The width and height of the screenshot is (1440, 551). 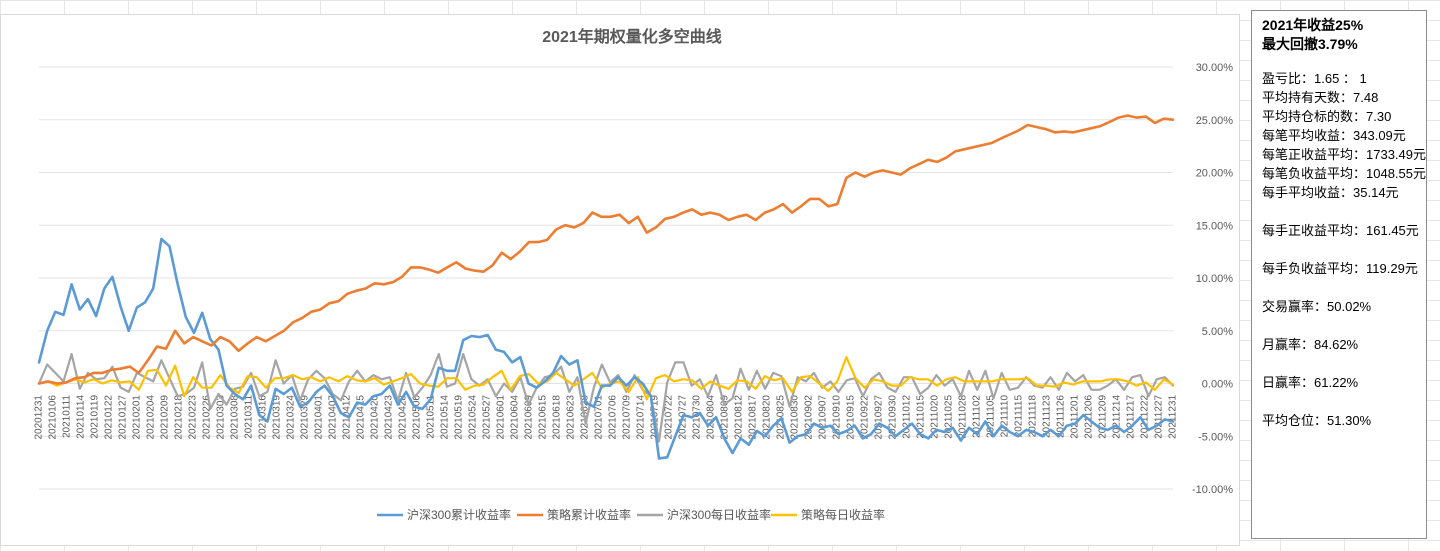 I want to click on x-tick-label: 20210902, so click(x=809, y=417).